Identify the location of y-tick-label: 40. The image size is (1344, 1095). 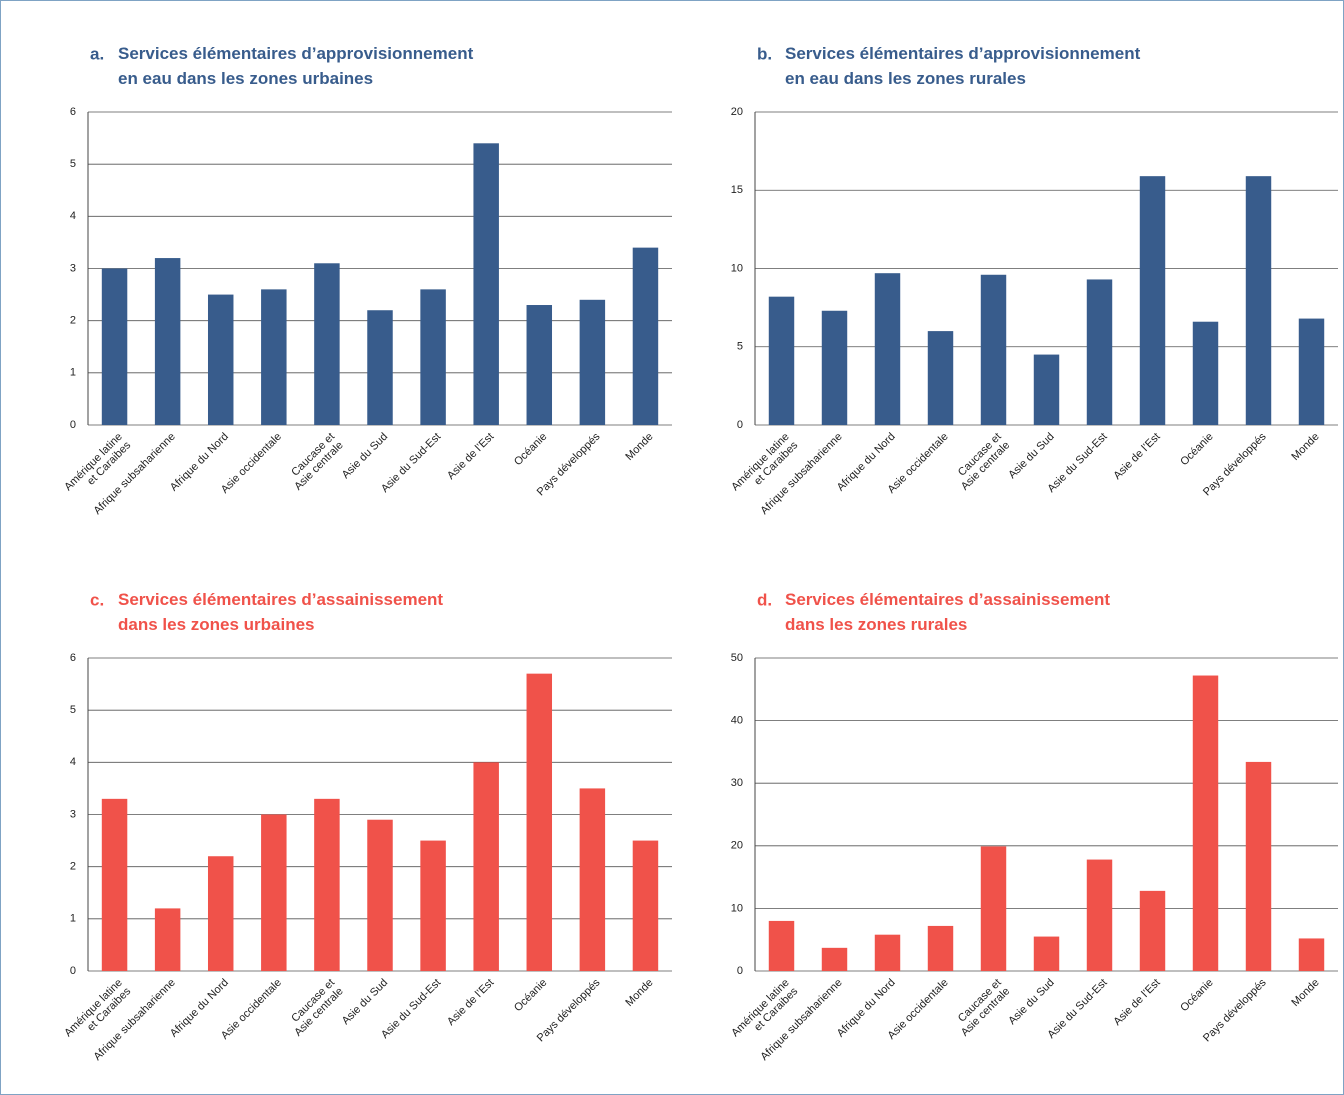
(737, 721).